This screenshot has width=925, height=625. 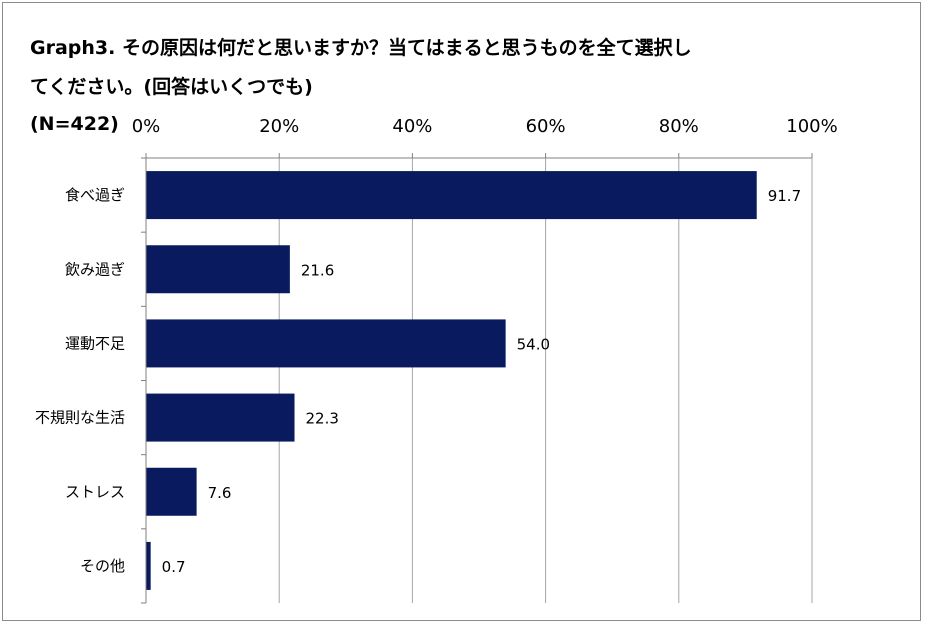 What do you see at coordinates (146, 126) in the screenshot?
I see `x-tick-label-0: 0%` at bounding box center [146, 126].